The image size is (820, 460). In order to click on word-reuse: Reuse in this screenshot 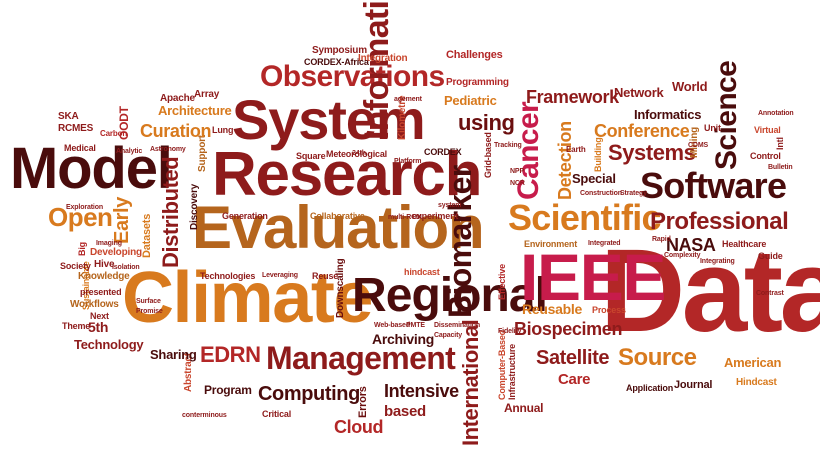, I will do `click(325, 276)`.